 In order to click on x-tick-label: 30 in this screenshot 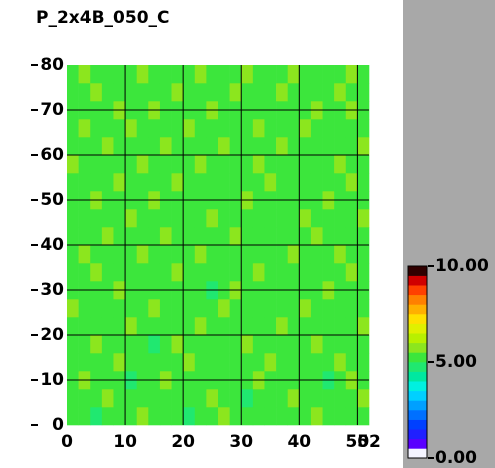, I will do `click(241, 442)`.